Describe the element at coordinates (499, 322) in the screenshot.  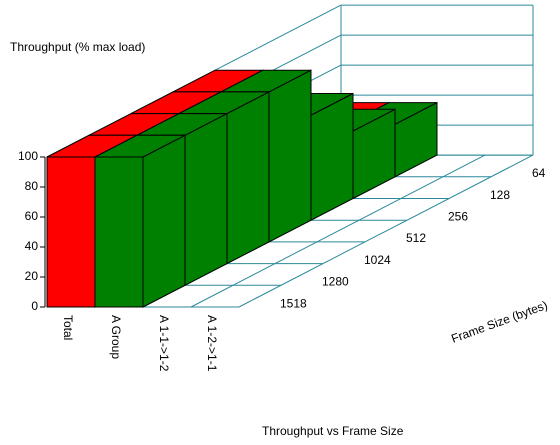
I see `depth-axis-label: Frame Size (bytes)` at that location.